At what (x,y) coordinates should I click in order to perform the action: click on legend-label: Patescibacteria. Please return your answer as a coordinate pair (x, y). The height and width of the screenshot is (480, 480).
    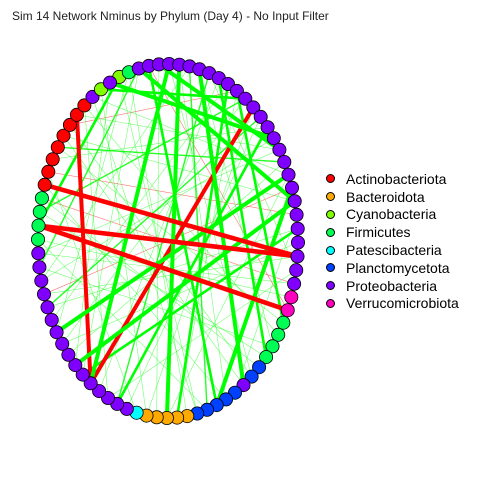
    Looking at the image, I should click on (394, 250).